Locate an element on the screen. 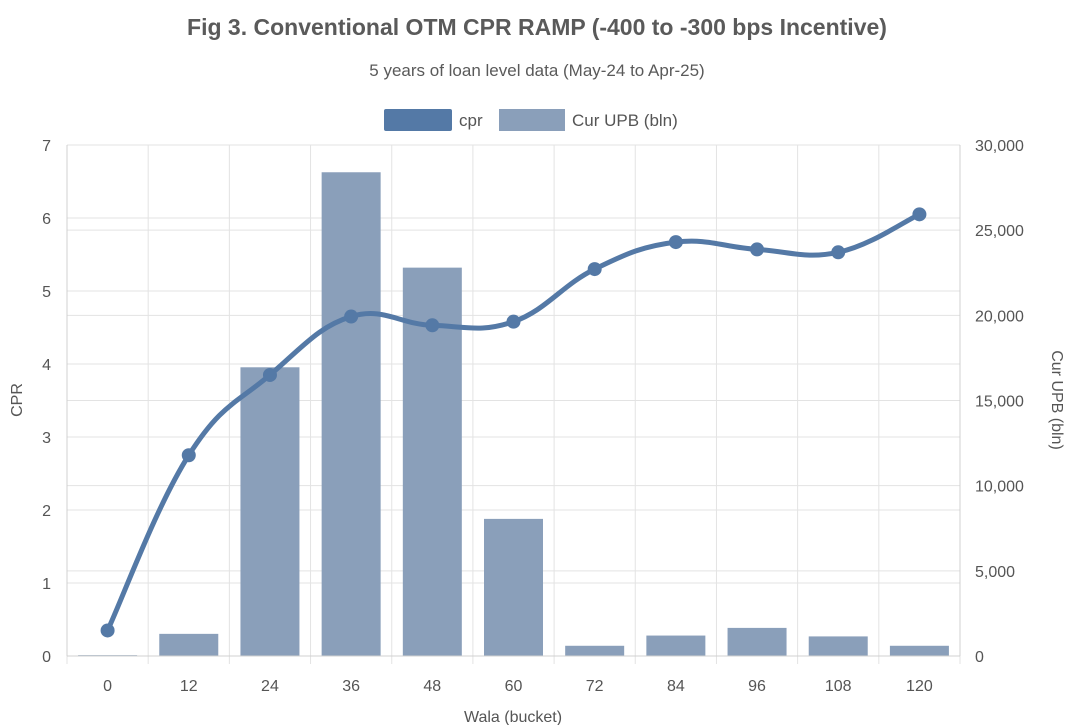  y-tick-label-right: 0 is located at coordinates (979, 657).